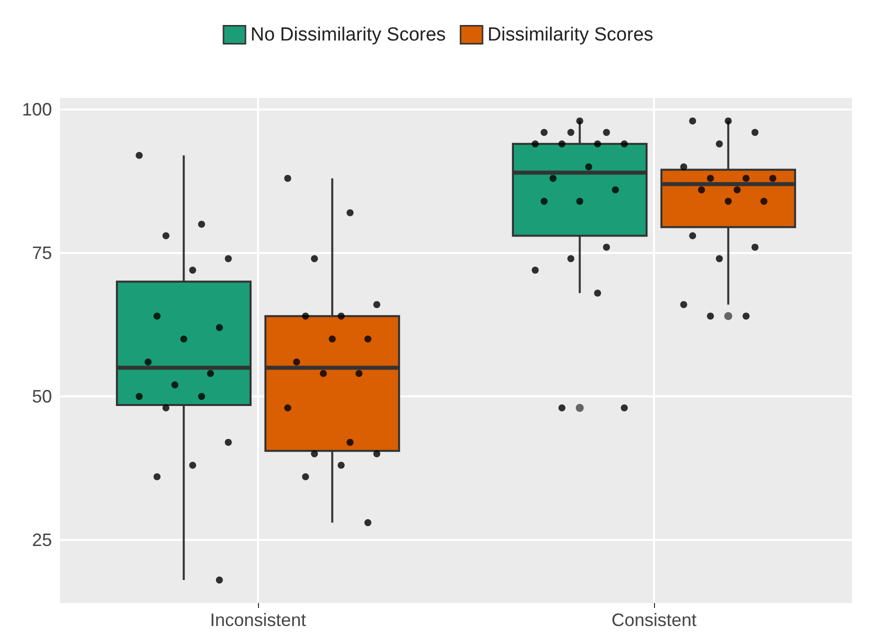 This screenshot has width=877, height=642. I want to click on y-tick-label: 75, so click(42, 252).